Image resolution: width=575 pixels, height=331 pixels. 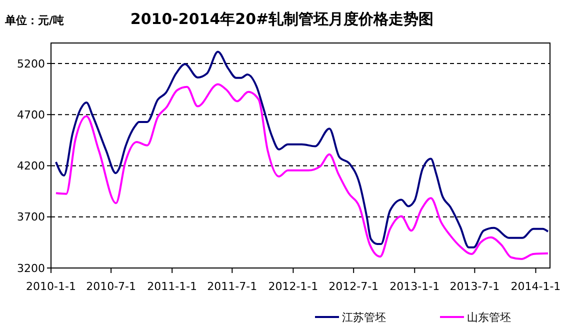 I want to click on y-tick-label: 5200, so click(x=31, y=63).